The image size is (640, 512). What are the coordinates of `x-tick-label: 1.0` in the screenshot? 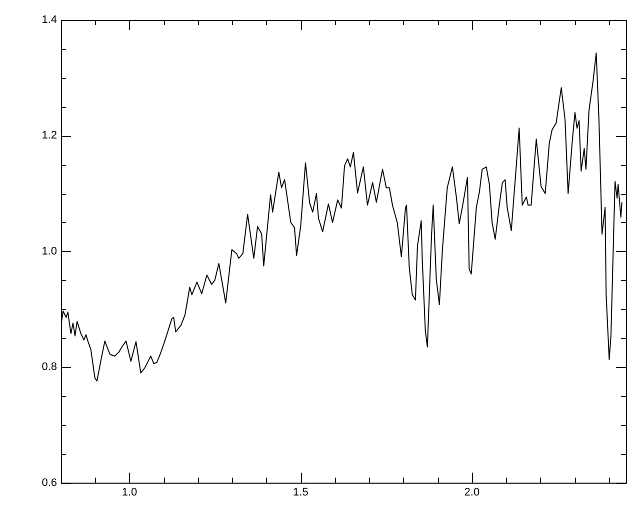 It's located at (130, 492).